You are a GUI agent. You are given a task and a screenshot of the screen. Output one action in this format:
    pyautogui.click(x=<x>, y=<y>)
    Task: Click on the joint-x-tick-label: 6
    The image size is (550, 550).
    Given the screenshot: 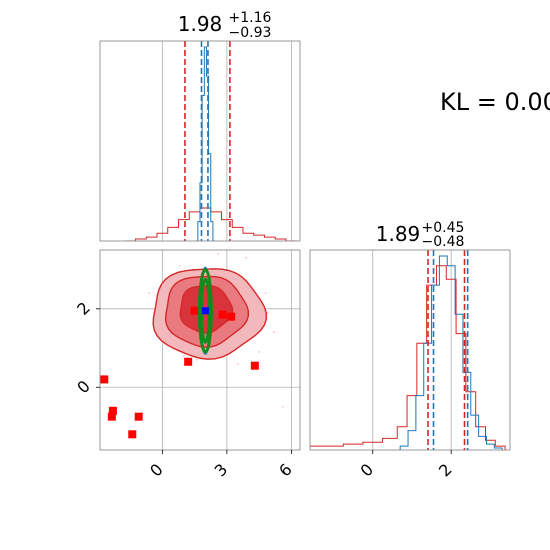 What is the action you would take?
    pyautogui.click(x=285, y=470)
    